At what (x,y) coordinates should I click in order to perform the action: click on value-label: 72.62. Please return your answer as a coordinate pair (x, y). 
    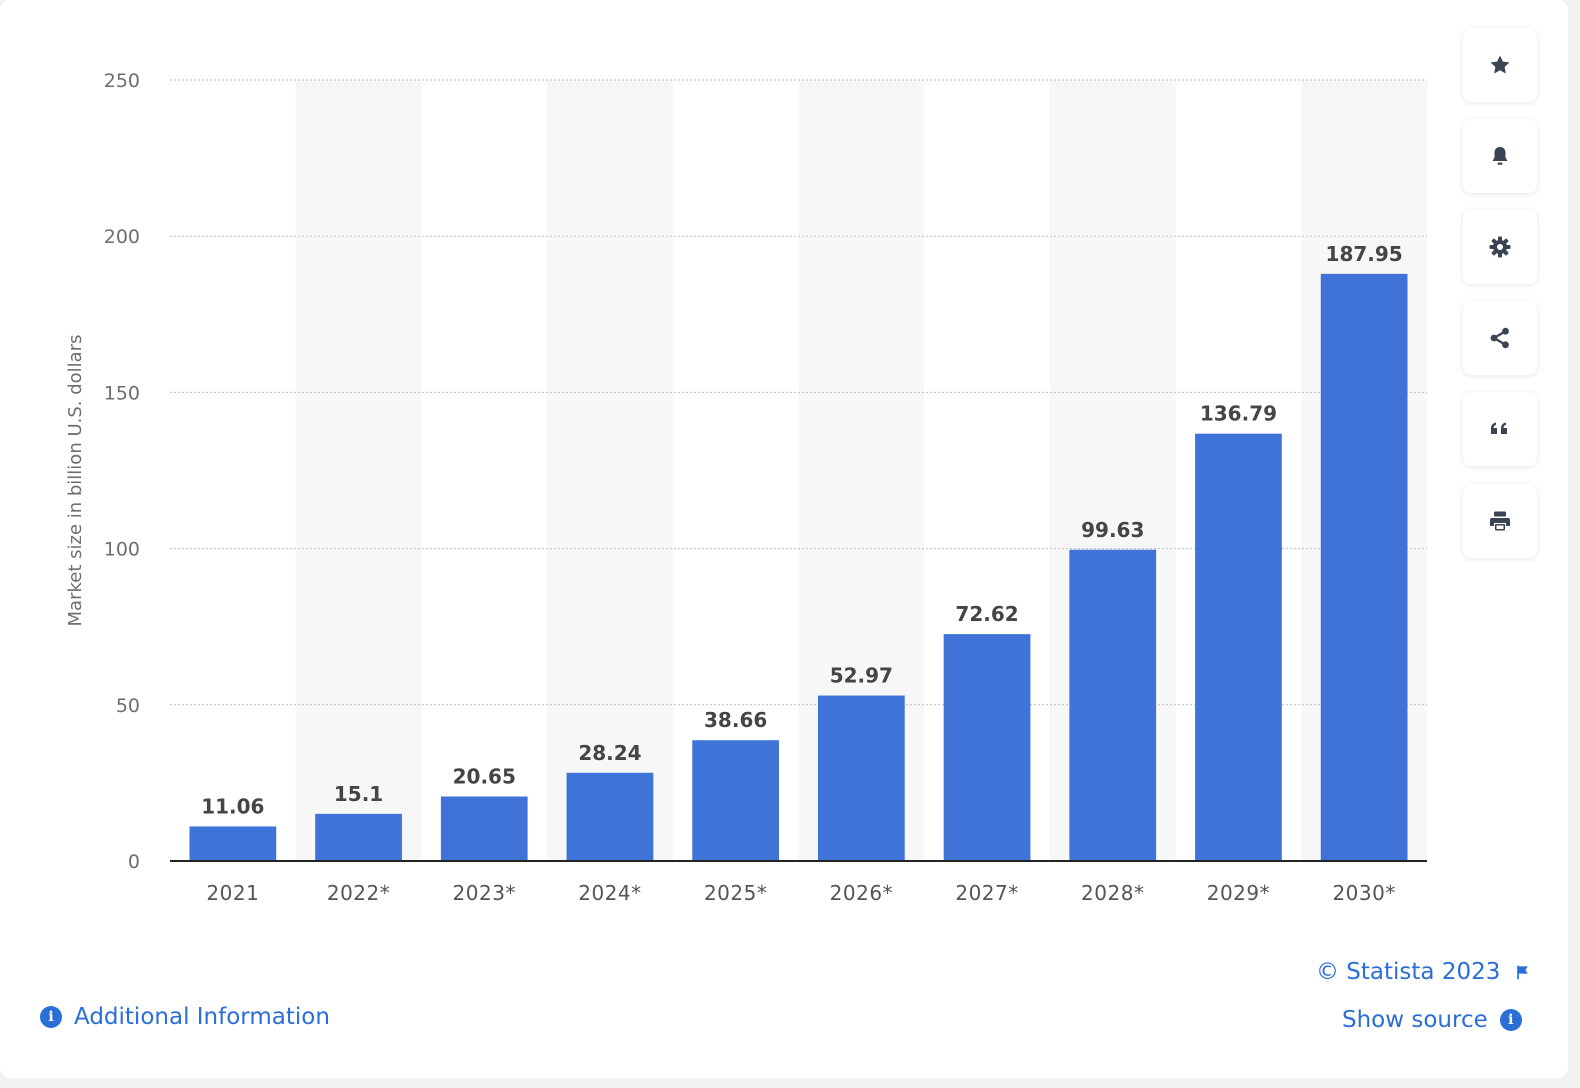
    Looking at the image, I should click on (986, 614).